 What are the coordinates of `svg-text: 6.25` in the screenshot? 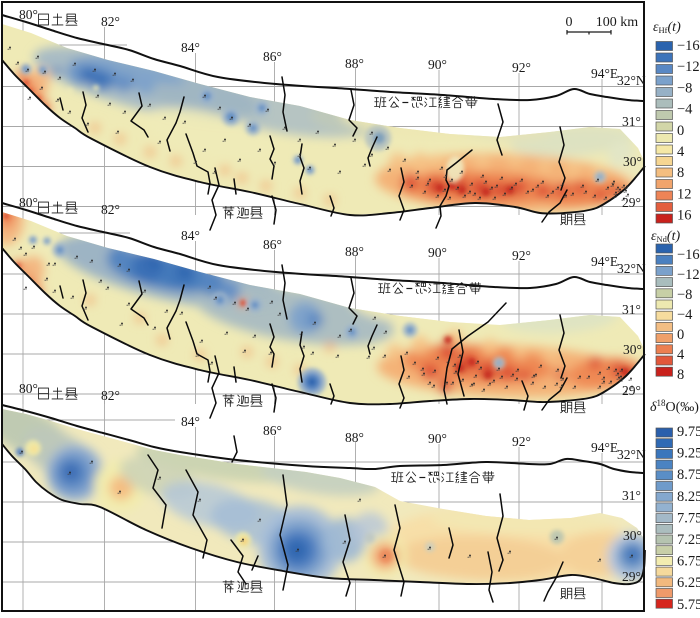 It's located at (688, 583).